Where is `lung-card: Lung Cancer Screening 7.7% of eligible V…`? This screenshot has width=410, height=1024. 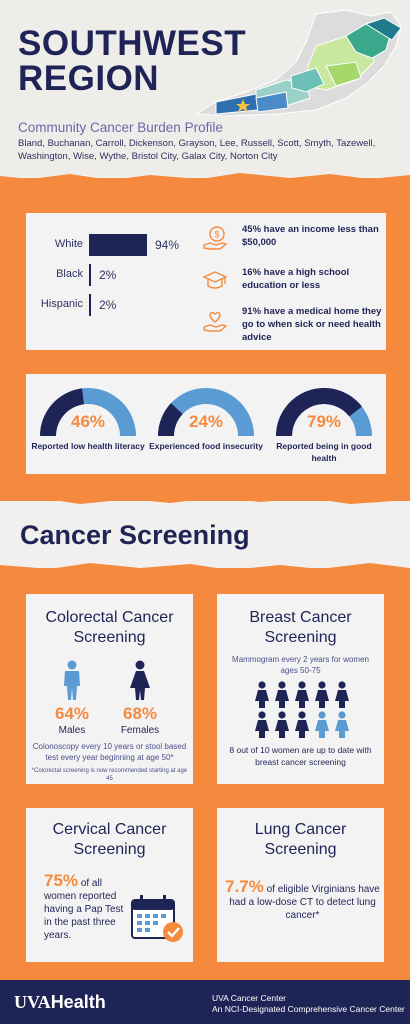
lung-card: Lung Cancer Screening 7.7% of eligible V… is located at coordinates (300, 885).